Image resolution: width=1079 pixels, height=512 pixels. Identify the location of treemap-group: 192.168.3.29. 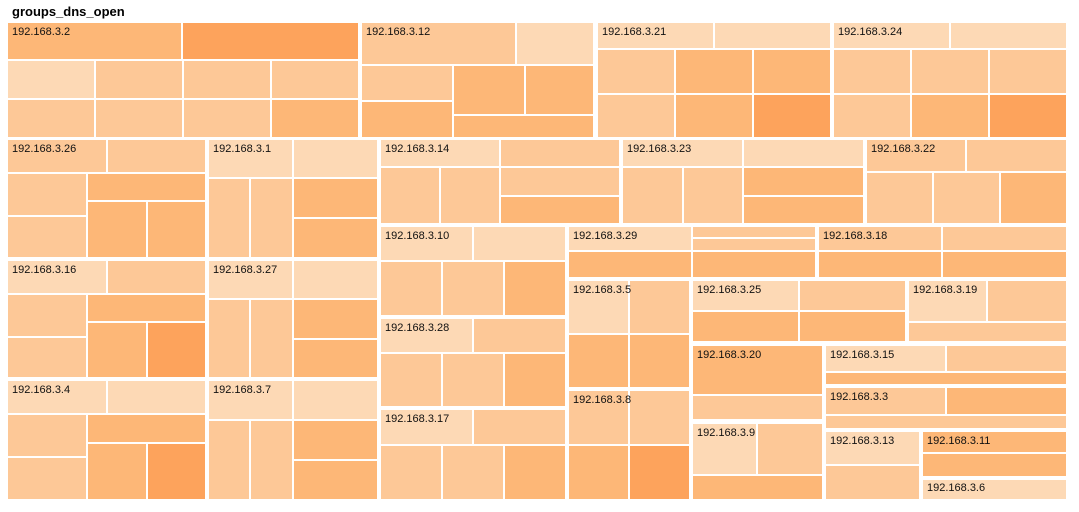
(692, 252).